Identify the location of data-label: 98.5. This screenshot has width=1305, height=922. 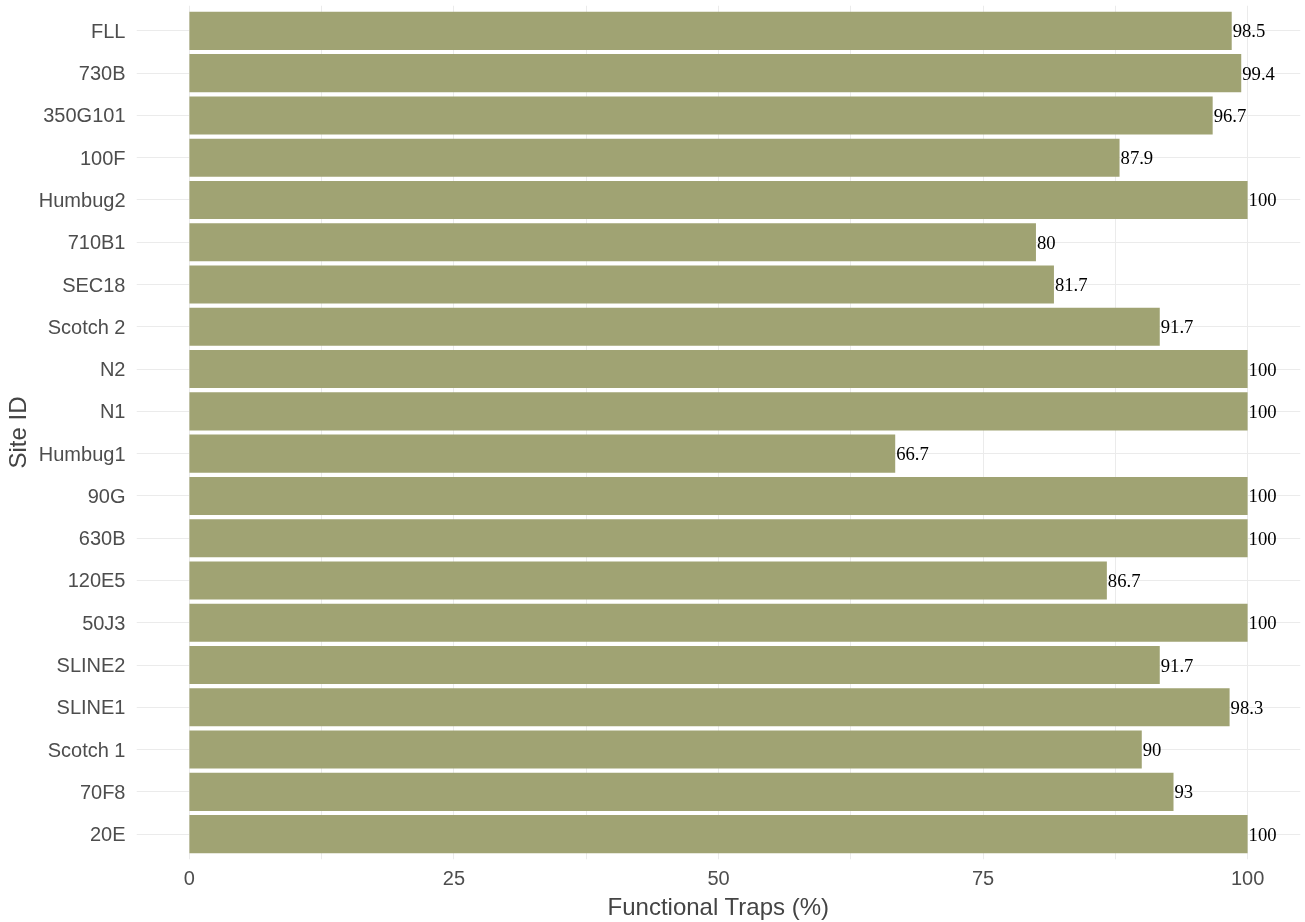
(1249, 31).